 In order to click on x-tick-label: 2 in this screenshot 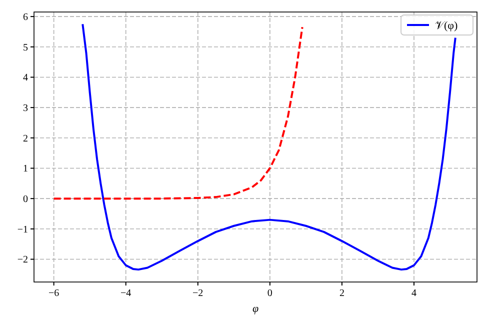, I will do `click(341, 293)`.